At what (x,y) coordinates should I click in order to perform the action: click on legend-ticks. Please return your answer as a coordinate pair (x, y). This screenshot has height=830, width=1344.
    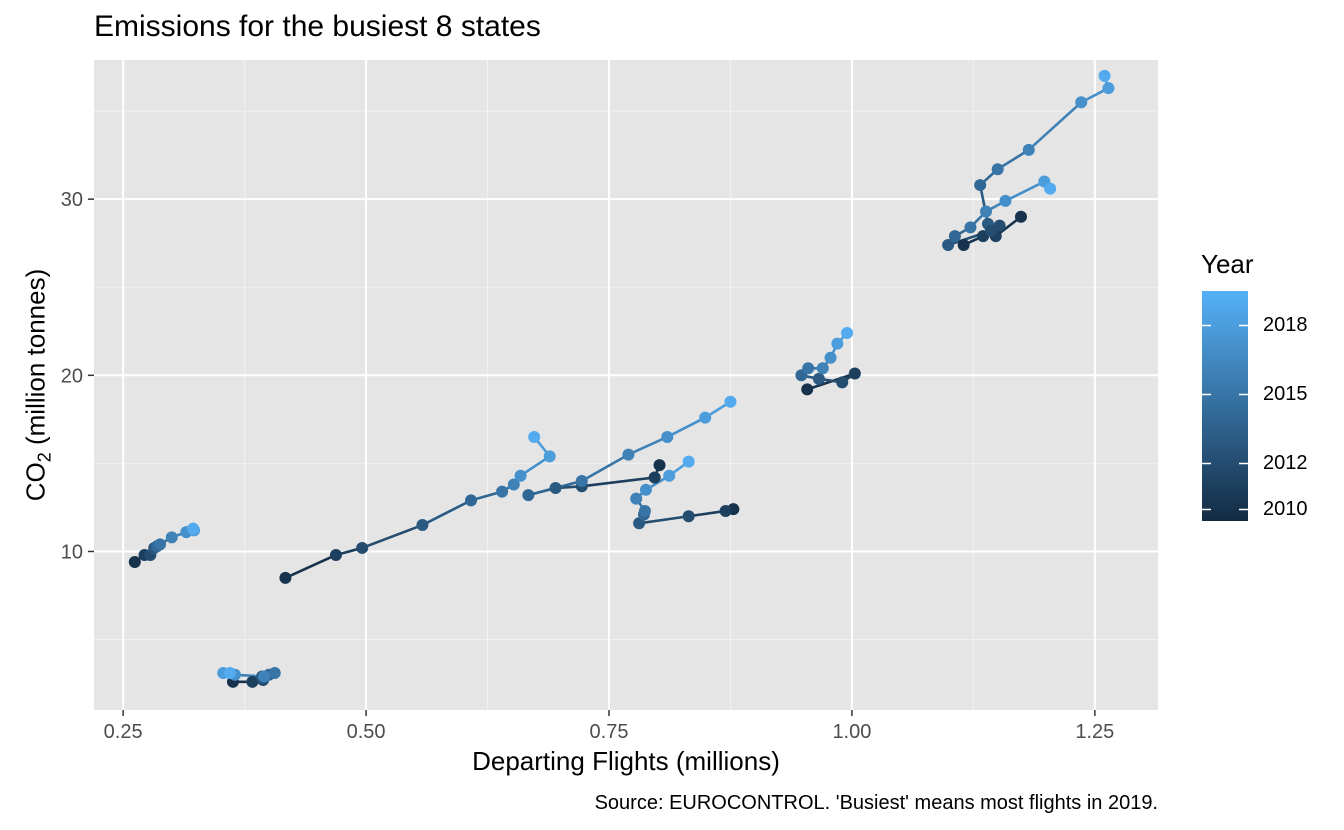
    Looking at the image, I should click on (1225, 417).